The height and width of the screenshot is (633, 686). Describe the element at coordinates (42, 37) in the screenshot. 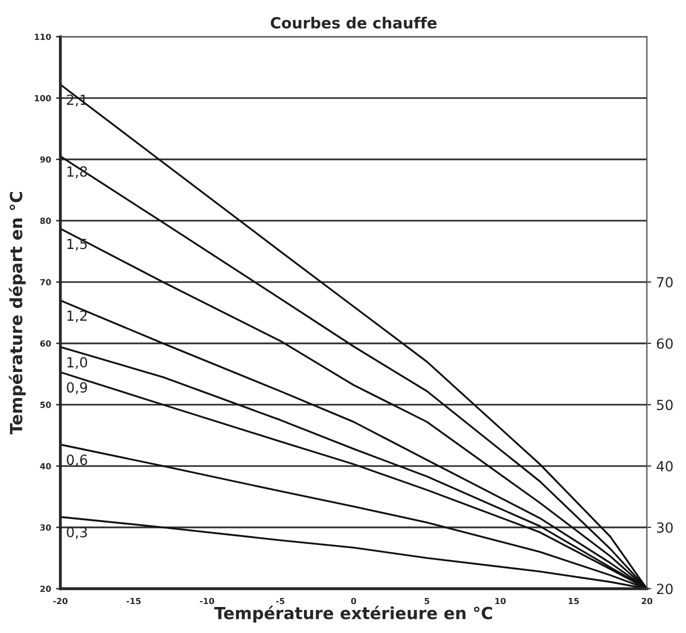

I see `y-tick-label: 110` at that location.